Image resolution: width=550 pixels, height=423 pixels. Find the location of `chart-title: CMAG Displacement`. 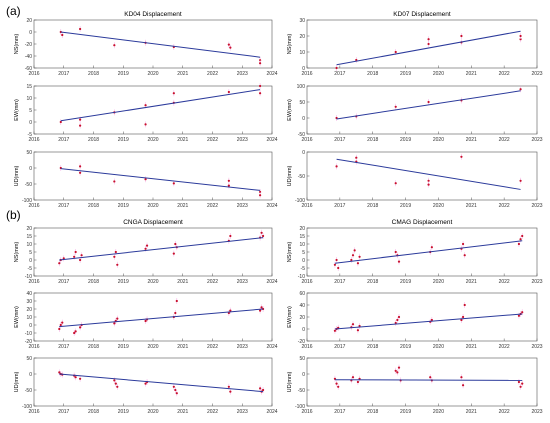

chart-title: CMAG Displacement is located at coordinates (422, 222).